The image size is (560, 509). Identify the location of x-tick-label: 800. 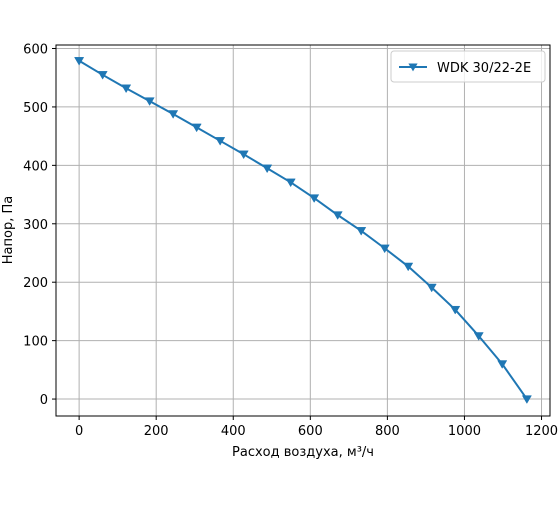
(387, 431).